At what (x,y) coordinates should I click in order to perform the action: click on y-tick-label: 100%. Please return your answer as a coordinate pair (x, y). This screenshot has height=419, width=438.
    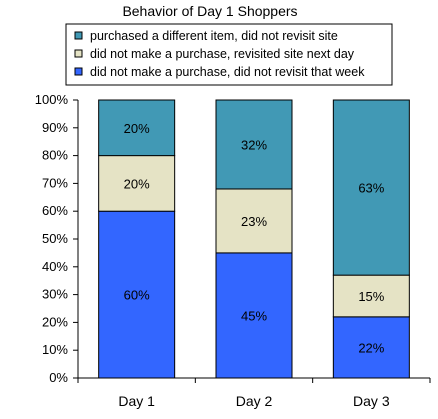
    Looking at the image, I should click on (52, 99).